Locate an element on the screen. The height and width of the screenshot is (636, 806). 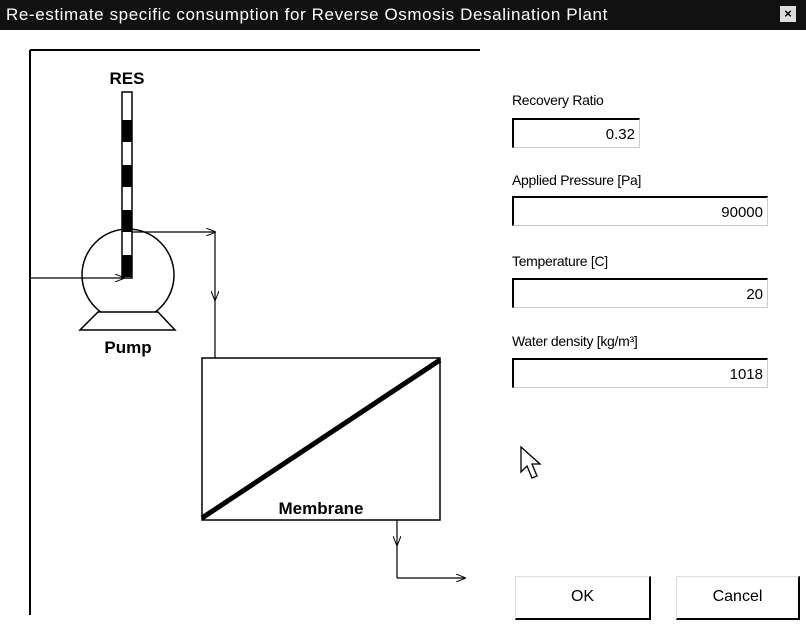
pump-label: Pump is located at coordinates (127, 347).